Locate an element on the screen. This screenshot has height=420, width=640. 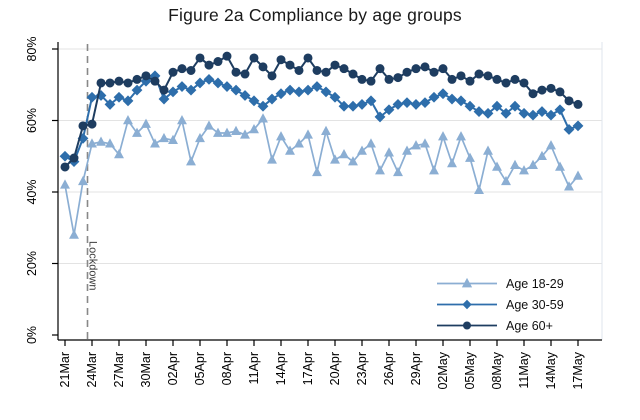
x-tick-label: 20Apr is located at coordinates (335, 368).